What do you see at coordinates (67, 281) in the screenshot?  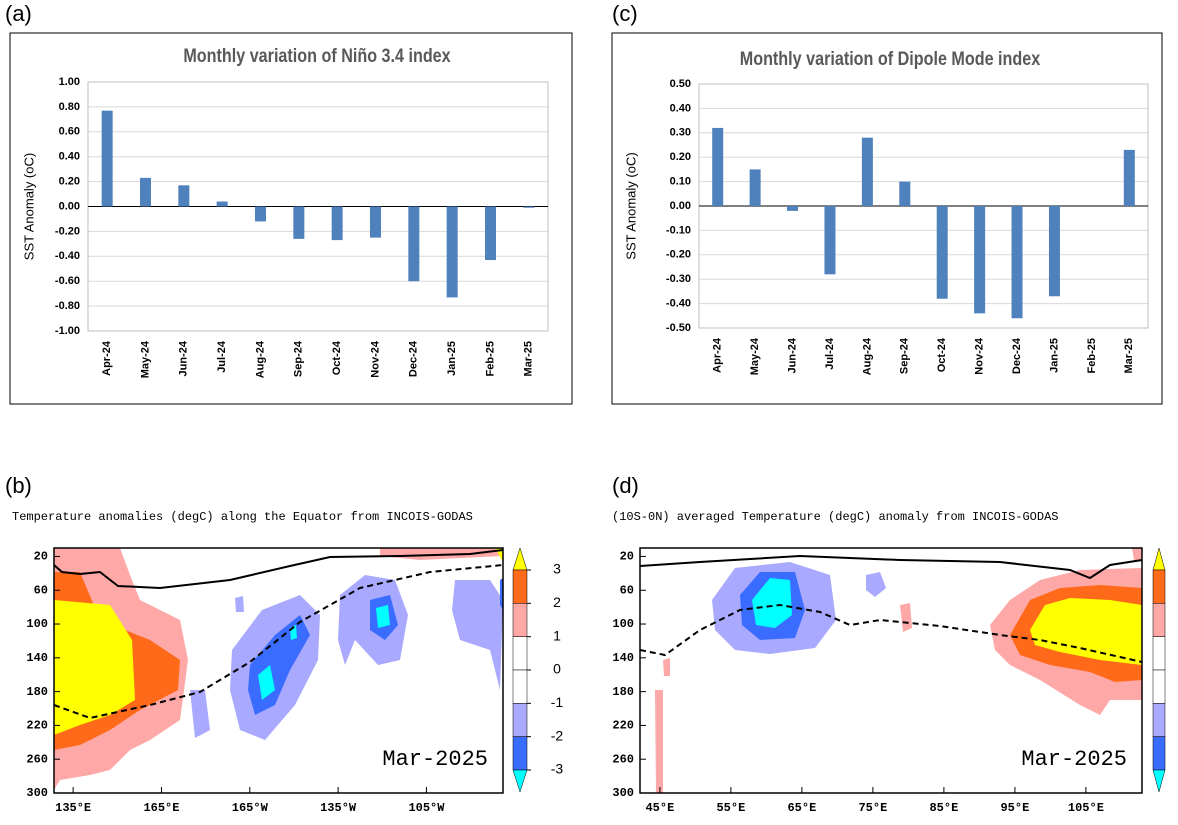 I see `y-tick-label: -0.60` at bounding box center [67, 281].